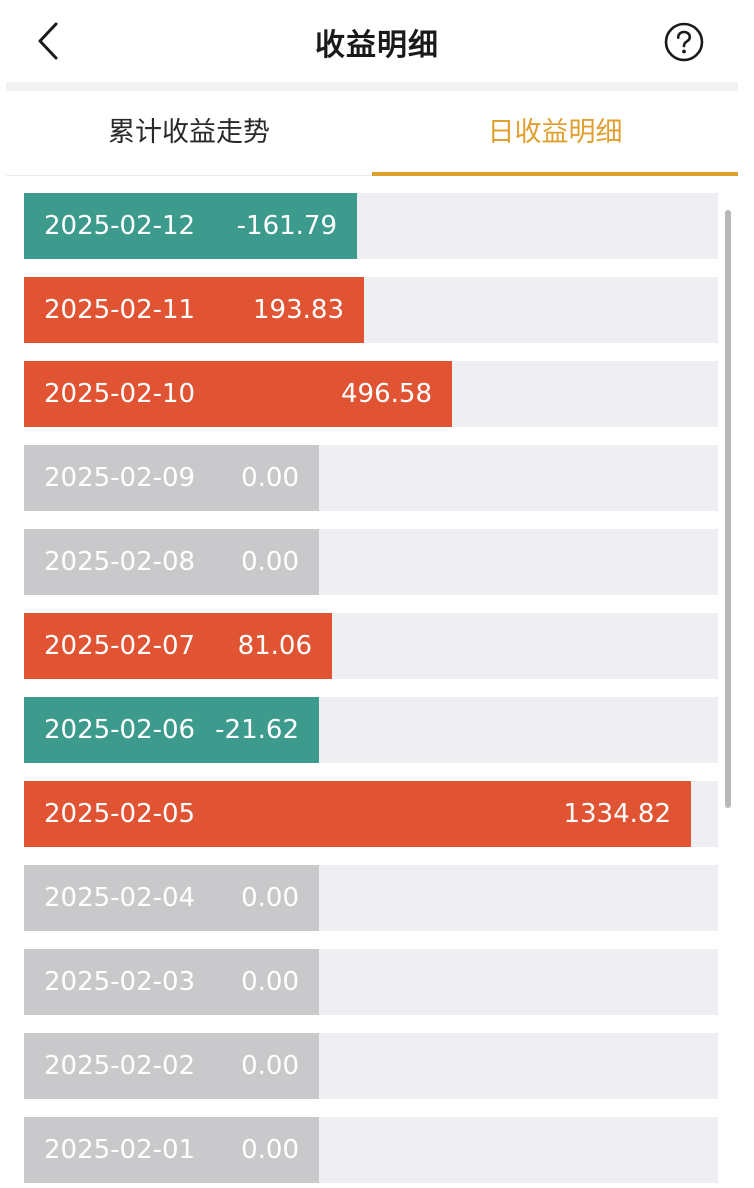 The image size is (754, 1188). I want to click on daily-return-row: 2025-02-09 0.00, so click(371, 478).